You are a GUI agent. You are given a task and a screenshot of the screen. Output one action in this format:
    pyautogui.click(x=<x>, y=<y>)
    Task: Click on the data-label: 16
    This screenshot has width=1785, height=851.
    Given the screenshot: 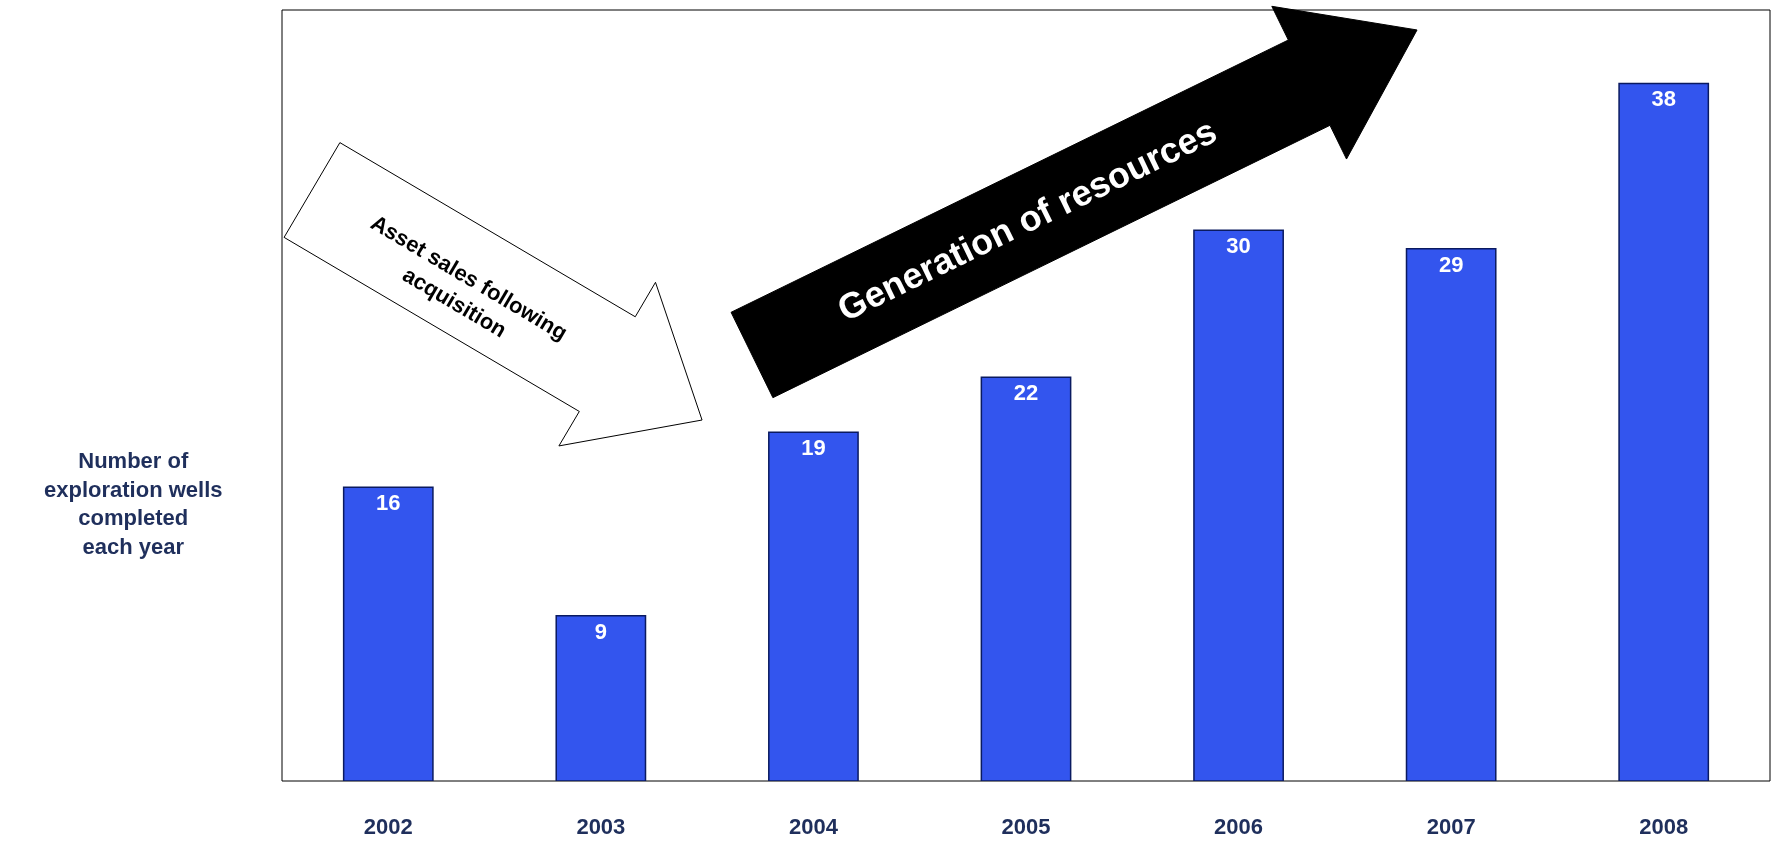 What is the action you would take?
    pyautogui.click(x=388, y=503)
    